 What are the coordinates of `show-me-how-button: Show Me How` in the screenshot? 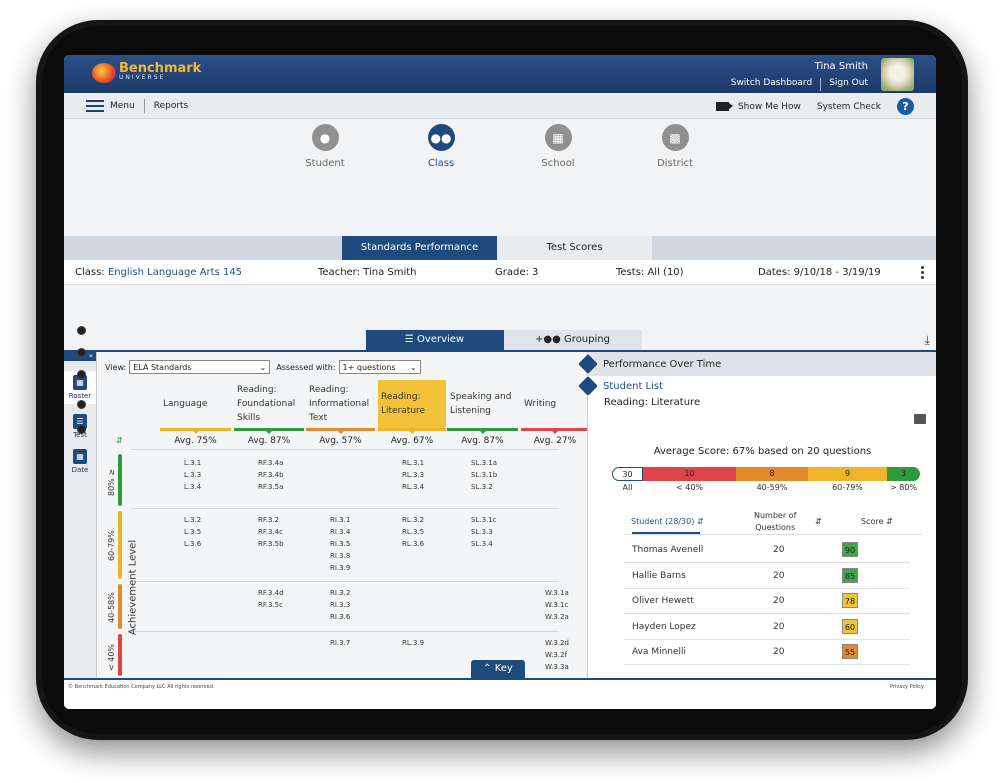 It's located at (758, 107).